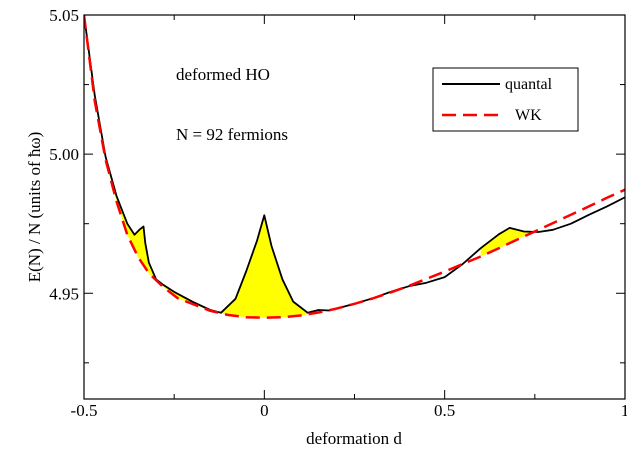 The height and width of the screenshot is (449, 627). Describe the element at coordinates (84, 410) in the screenshot. I see `x-tick-label: -0.5` at that location.